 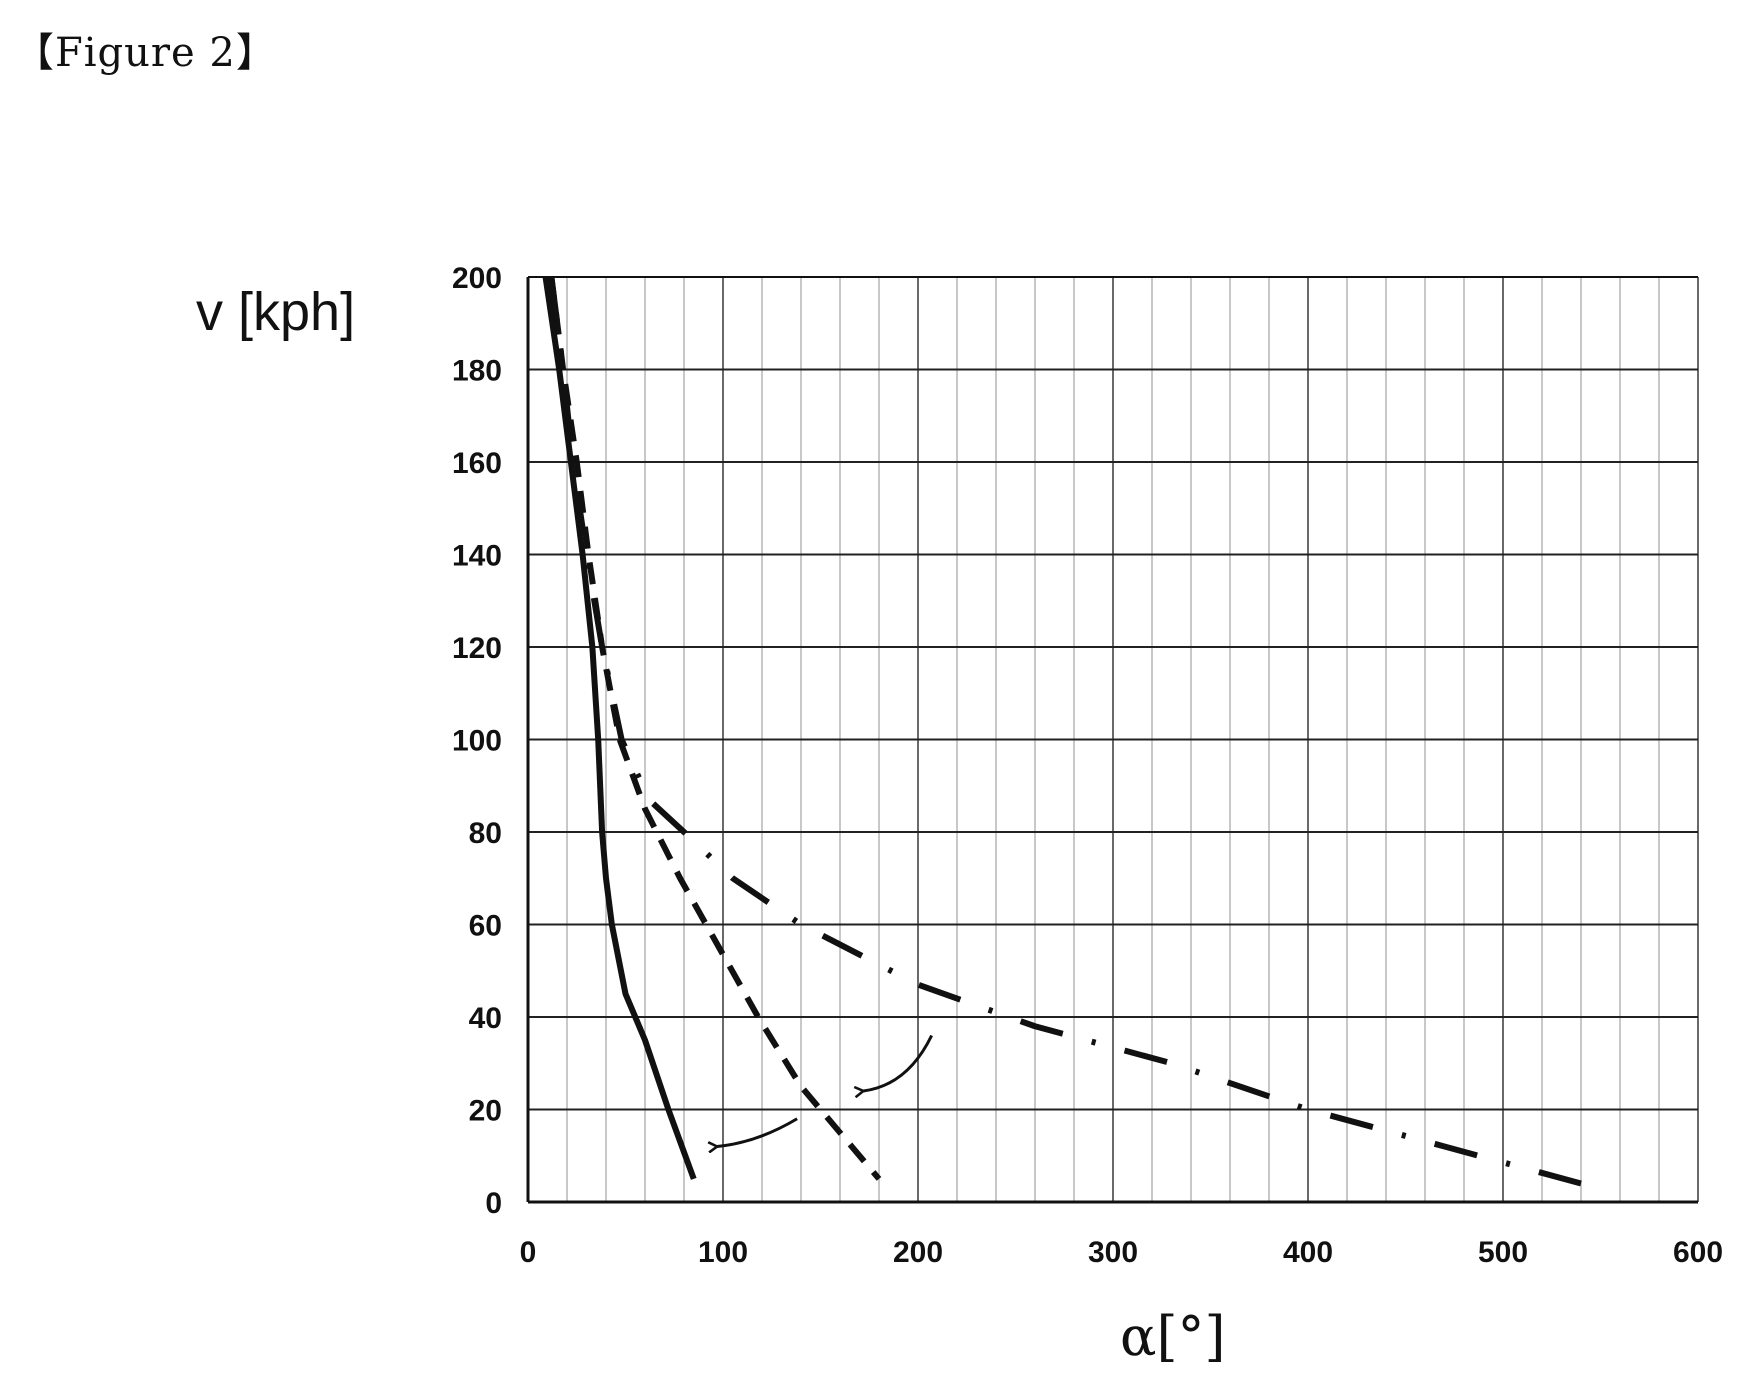 I want to click on x-tick-label: 100, so click(x=723, y=1252).